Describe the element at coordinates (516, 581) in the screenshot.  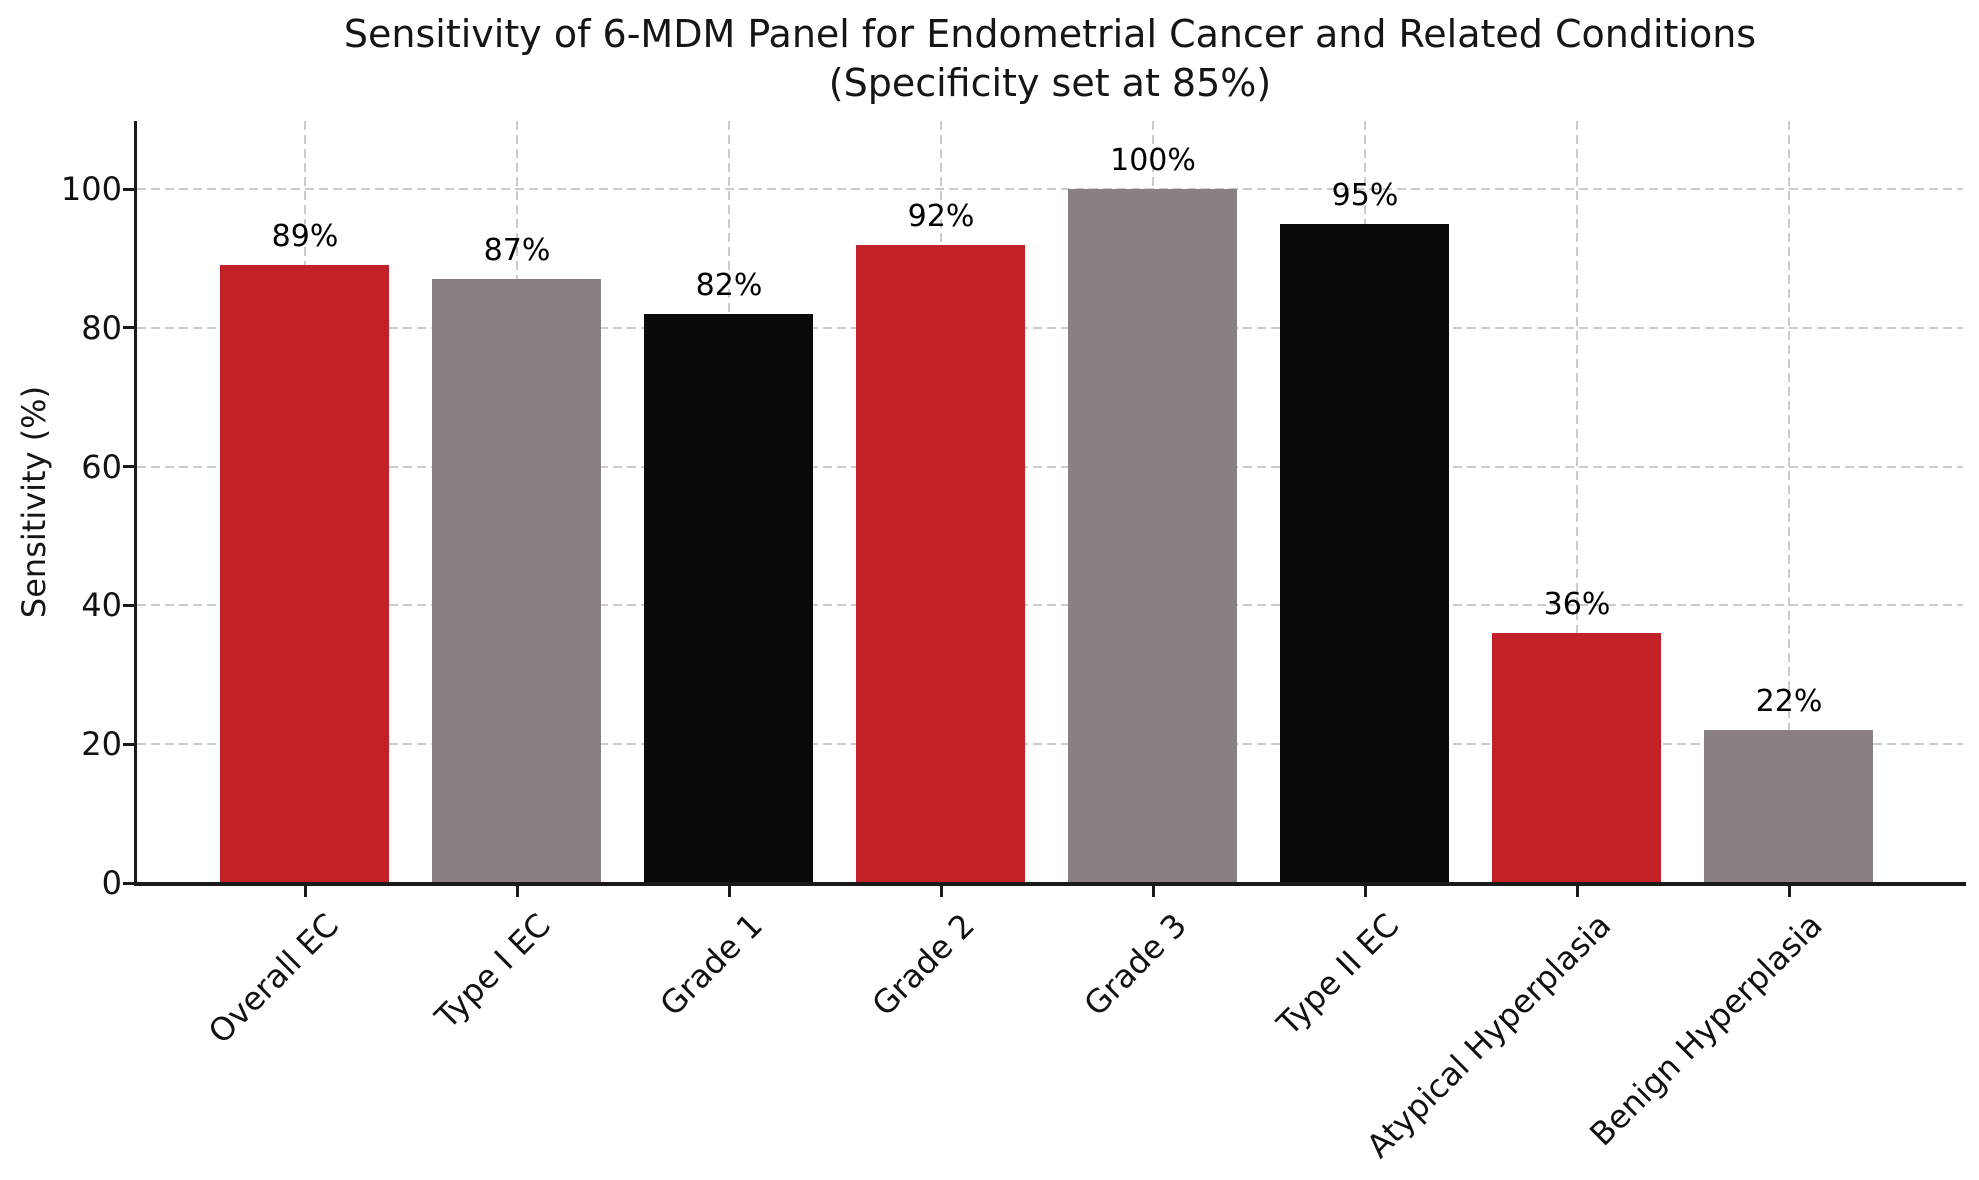
I see `bar-type-i-ec` at that location.